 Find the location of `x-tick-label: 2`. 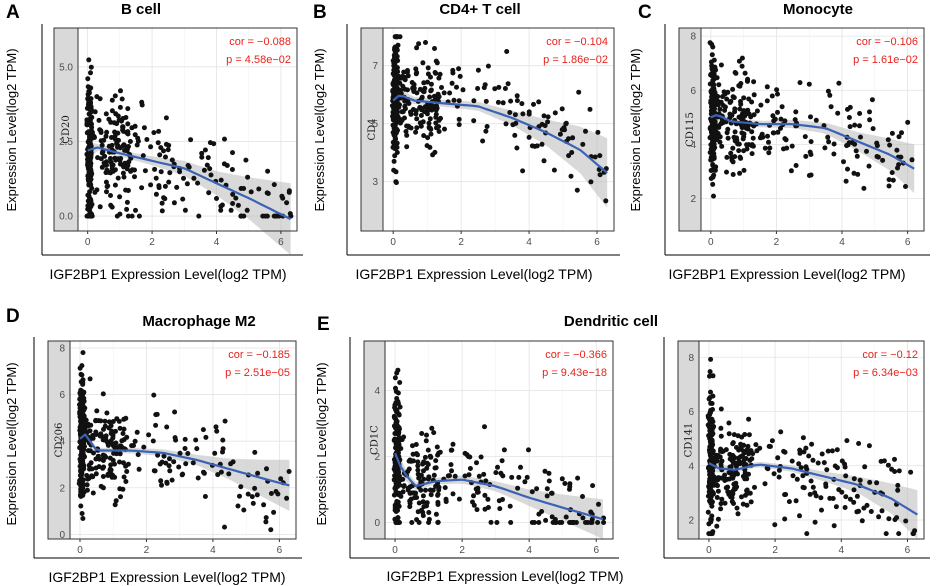

x-tick-label: 2 is located at coordinates (461, 242).